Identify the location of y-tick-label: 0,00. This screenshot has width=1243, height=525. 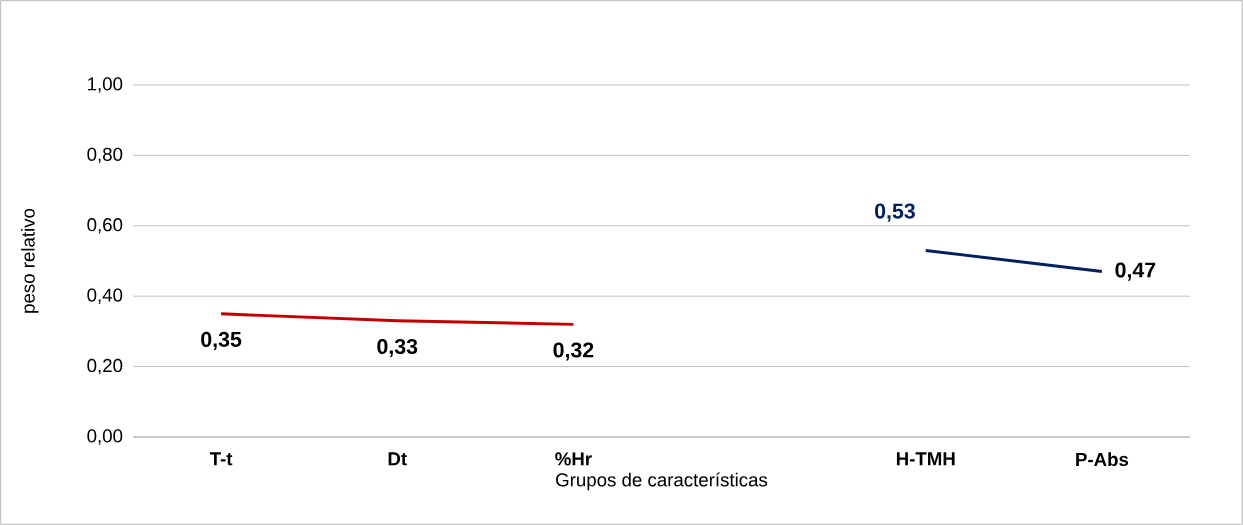
(105, 437).